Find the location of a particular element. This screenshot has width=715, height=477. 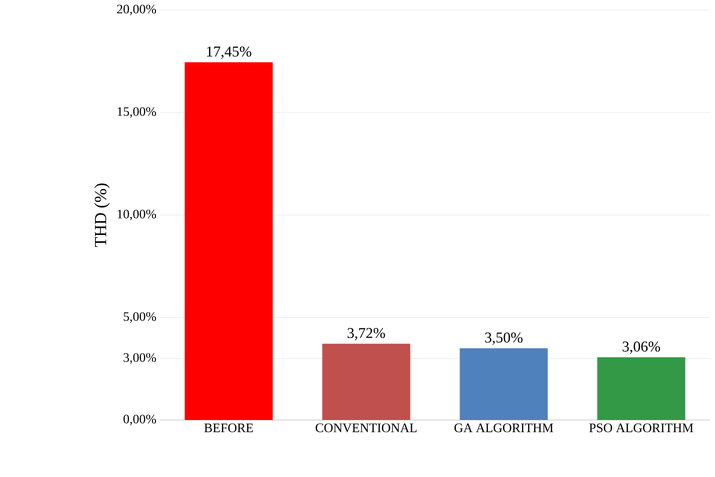

x-tick-label: GA ALGORITHM is located at coordinates (504, 428).